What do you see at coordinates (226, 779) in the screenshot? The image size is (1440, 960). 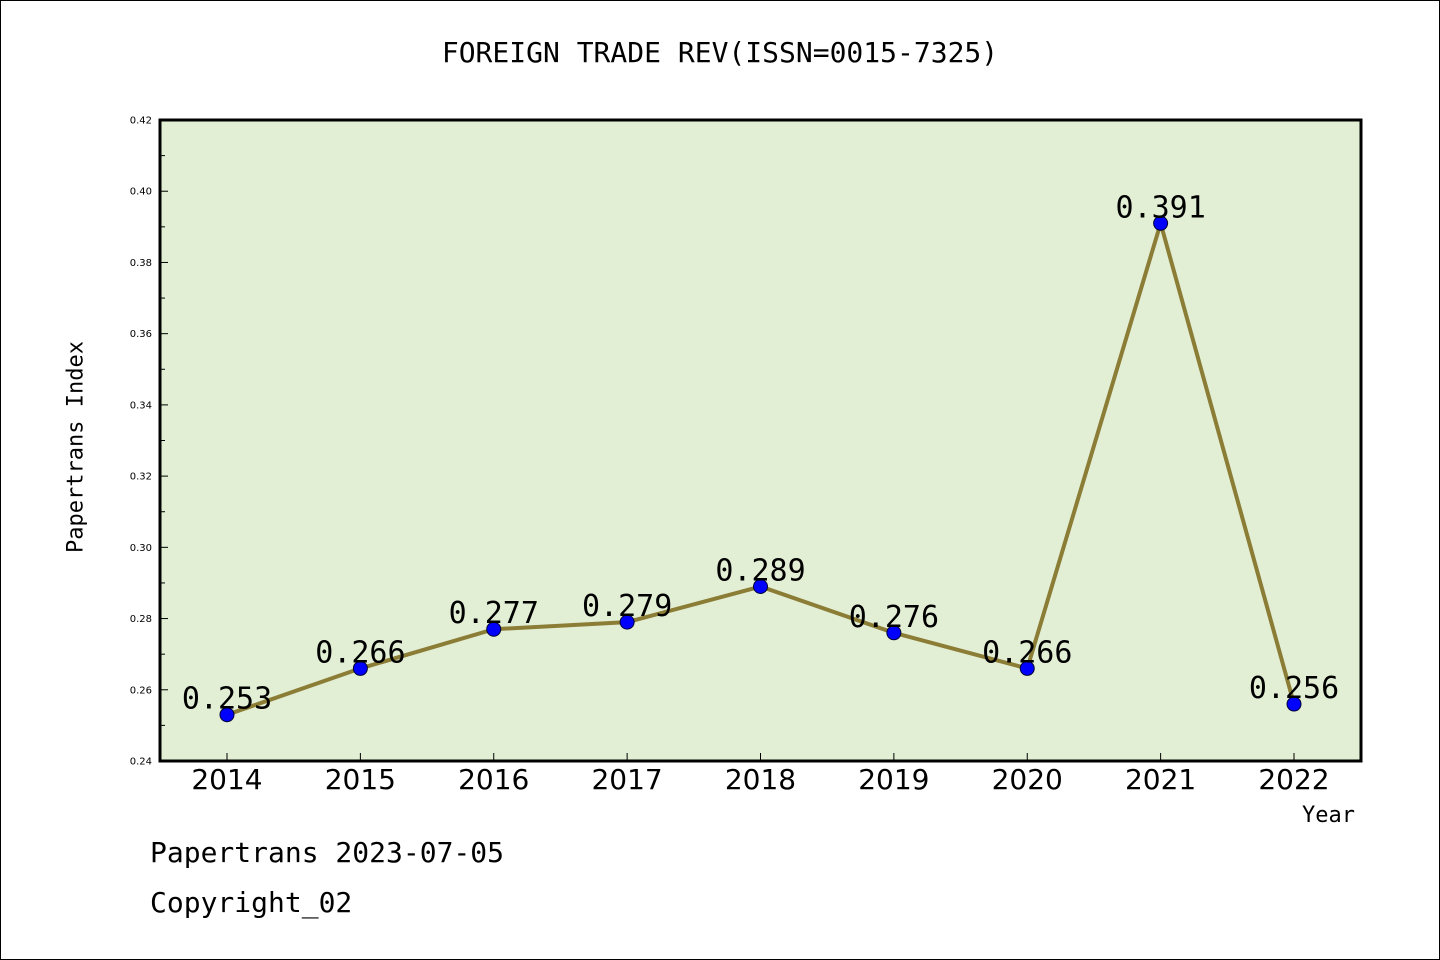 I see `x-tick-label: 2014` at bounding box center [226, 779].